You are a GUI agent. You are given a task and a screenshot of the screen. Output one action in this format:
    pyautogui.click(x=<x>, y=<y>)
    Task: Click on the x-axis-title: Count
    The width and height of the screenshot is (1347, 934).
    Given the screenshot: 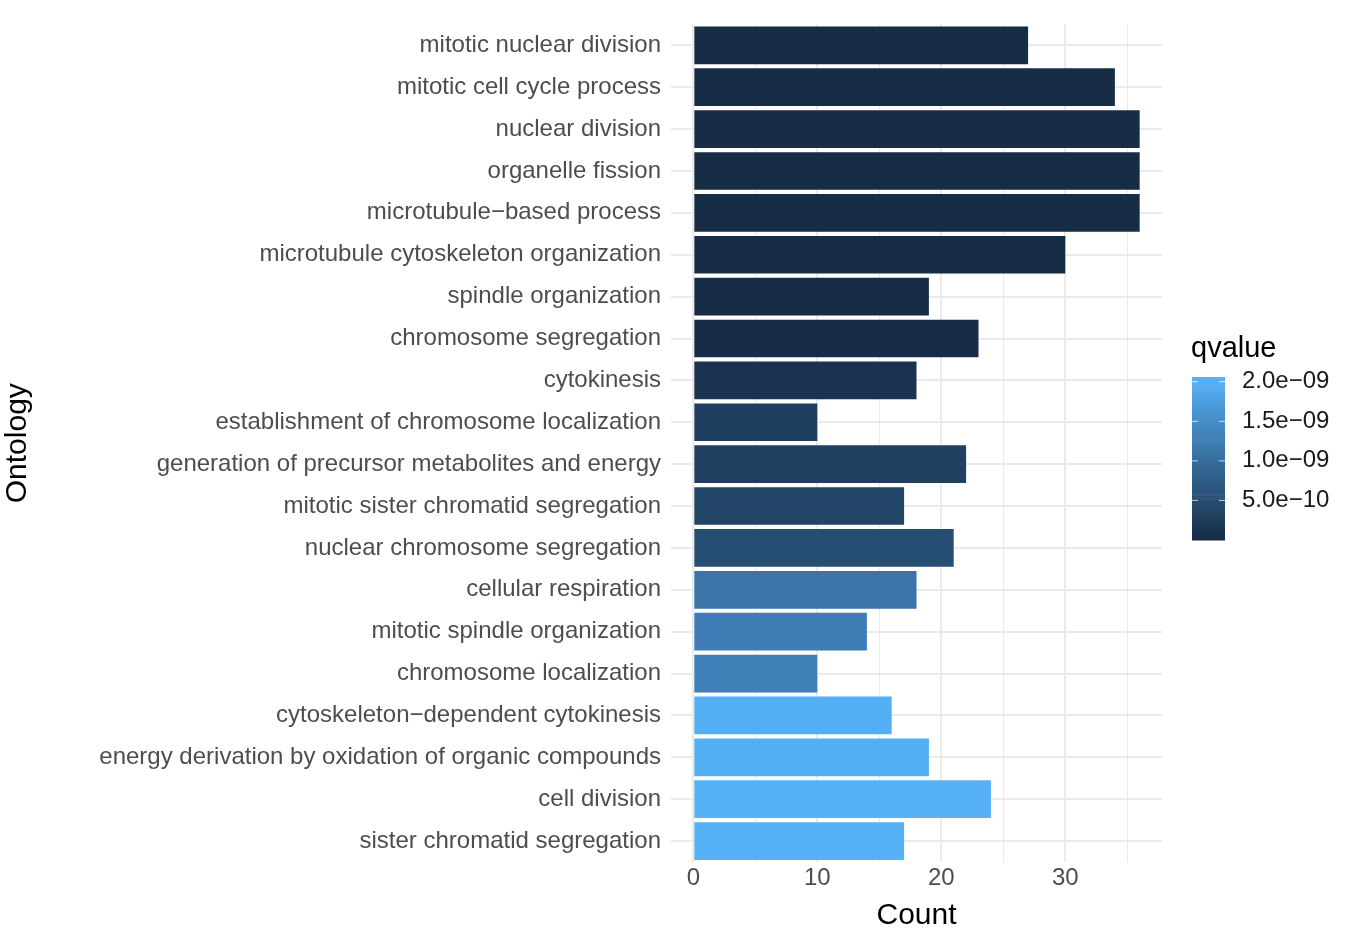 What is the action you would take?
    pyautogui.click(x=917, y=914)
    